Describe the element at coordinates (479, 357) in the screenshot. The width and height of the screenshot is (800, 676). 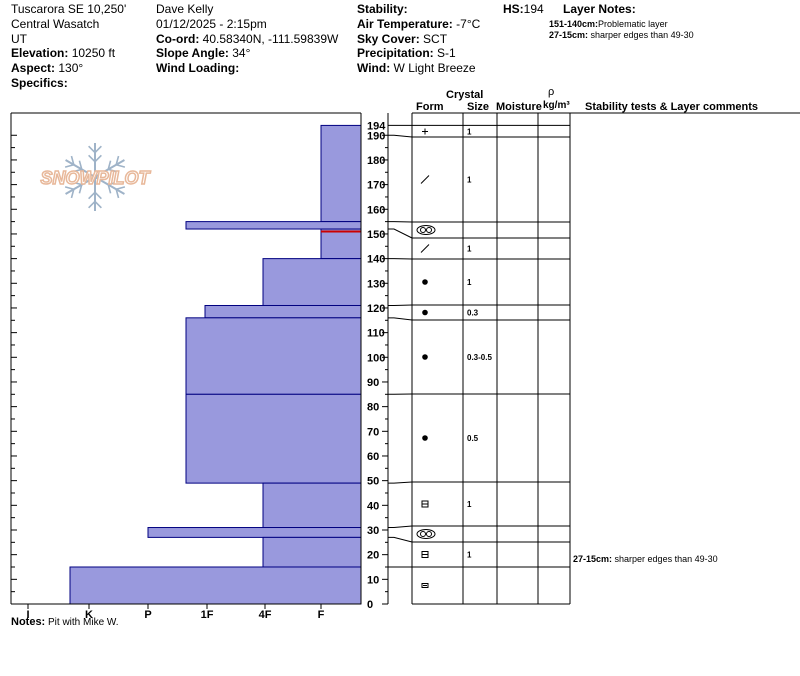
I see `crystal-size: 0.3-0.5` at that location.